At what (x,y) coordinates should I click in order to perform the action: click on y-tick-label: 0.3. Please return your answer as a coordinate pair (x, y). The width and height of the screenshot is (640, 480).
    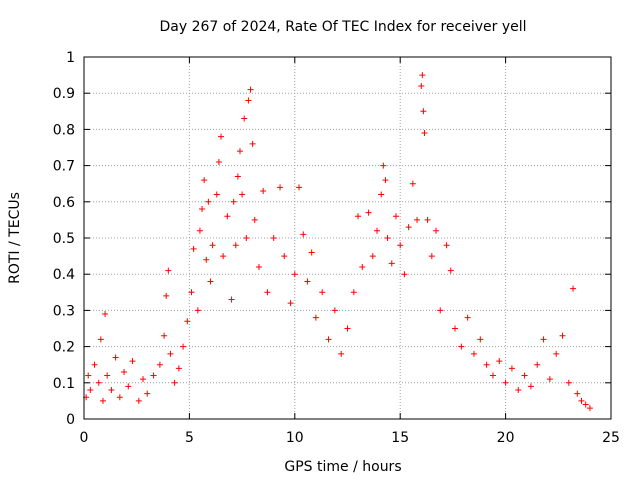
    Looking at the image, I should click on (64, 311).